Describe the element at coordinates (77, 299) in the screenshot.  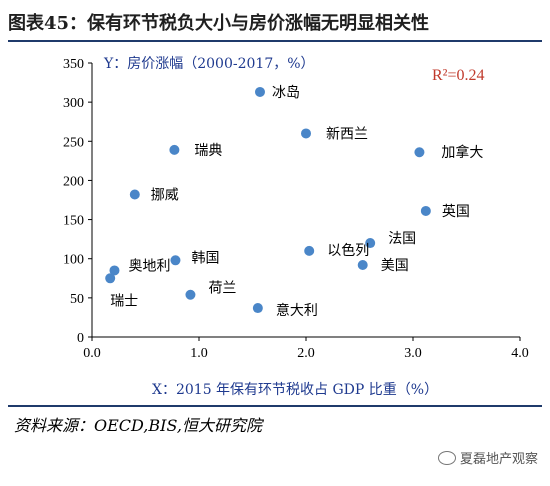
I see `y-tick-label: 50` at that location.